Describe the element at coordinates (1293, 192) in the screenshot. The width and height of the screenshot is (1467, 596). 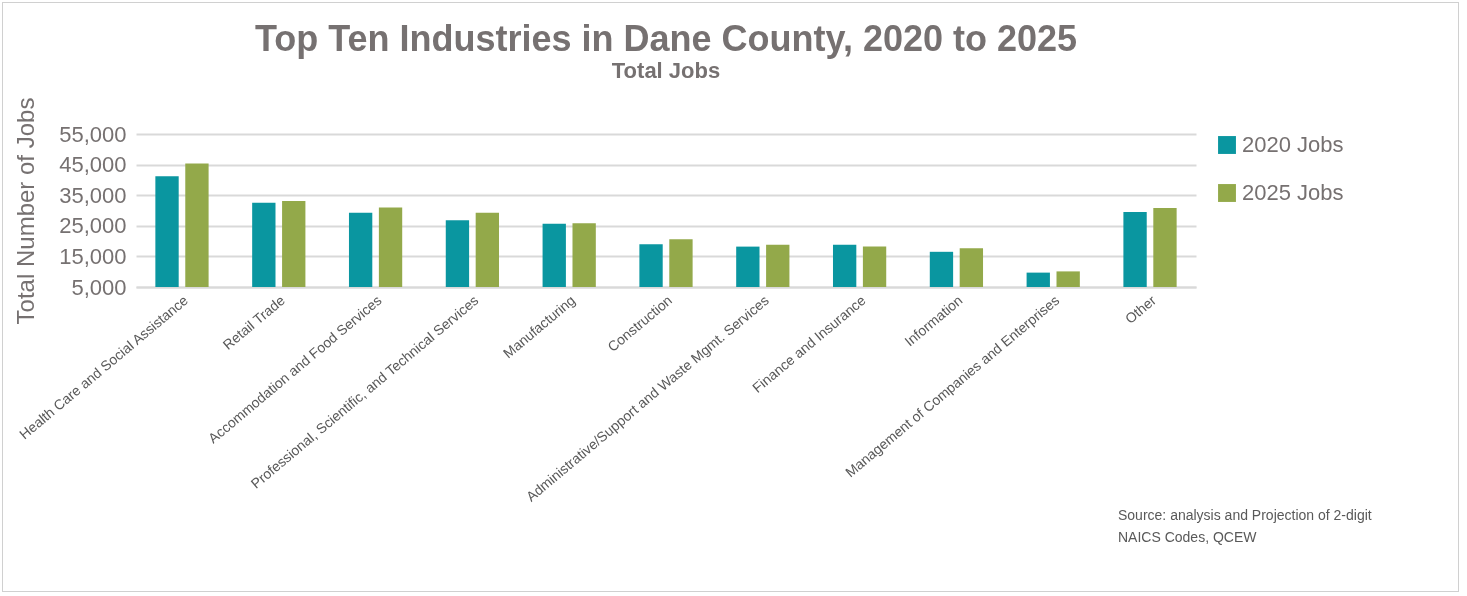
I see `legend-label: 2025 Jobs` at that location.